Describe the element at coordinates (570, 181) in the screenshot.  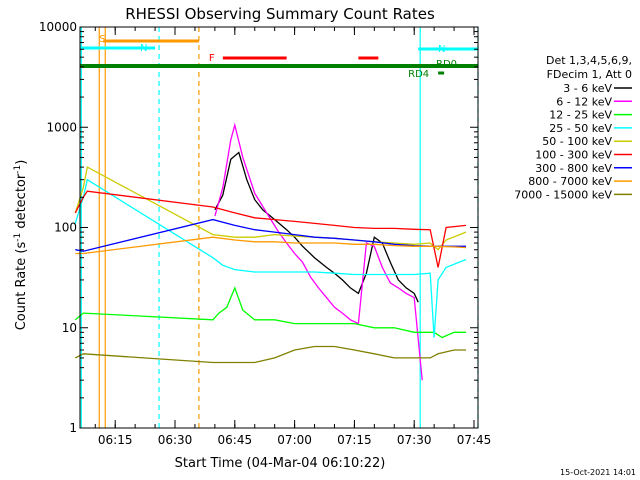
I see `legend-label-7: 800 - 7000 keV` at that location.